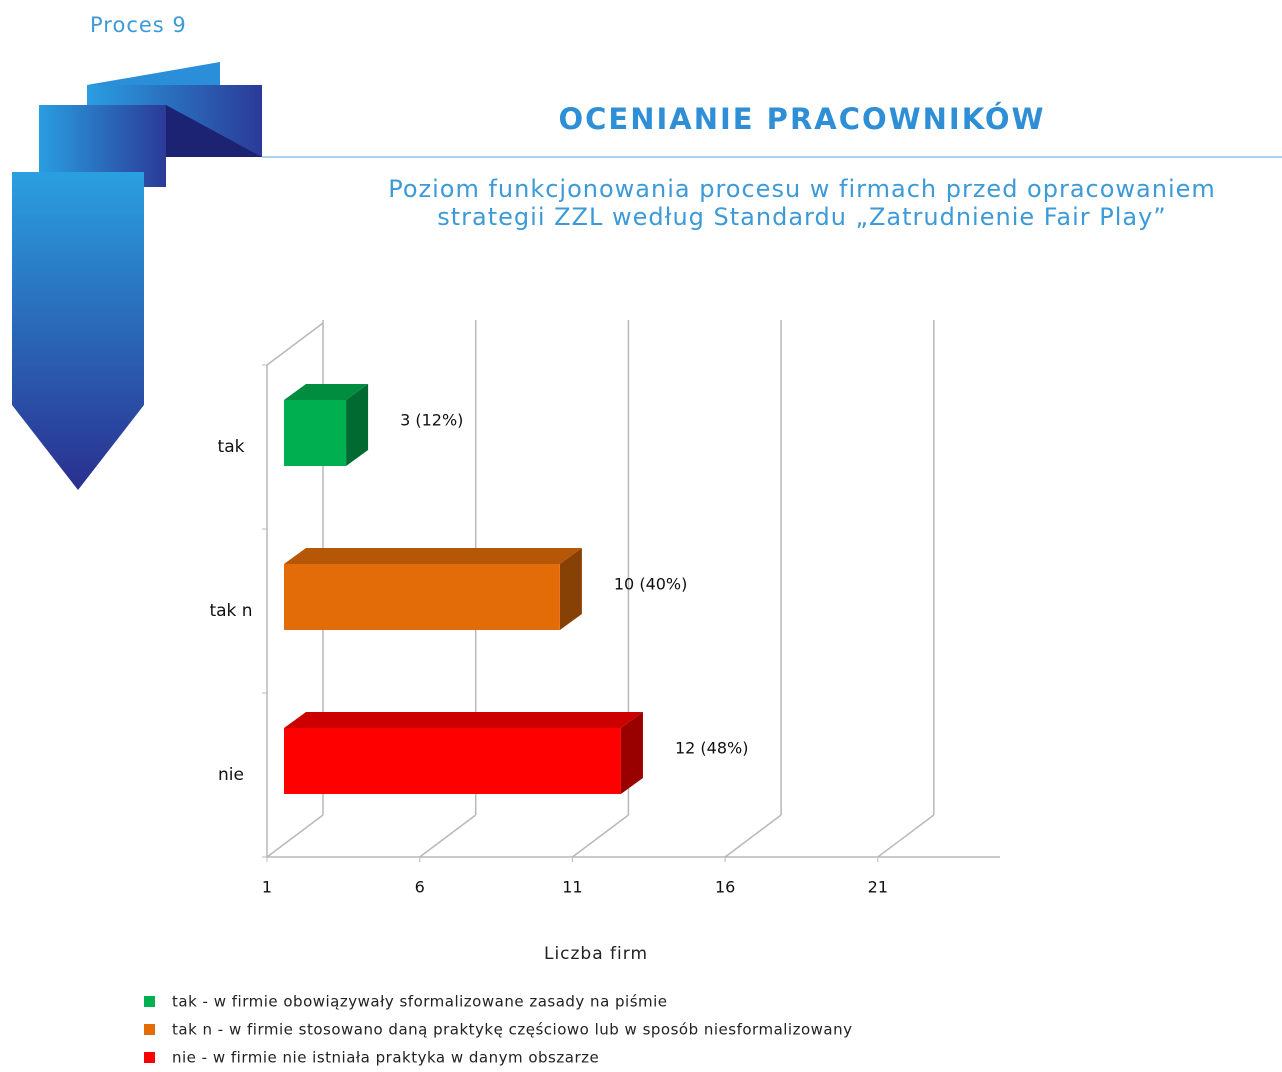  Describe the element at coordinates (801, 119) in the screenshot. I see `page-title: OCENIANIE PRACOWNIKÓW` at that location.